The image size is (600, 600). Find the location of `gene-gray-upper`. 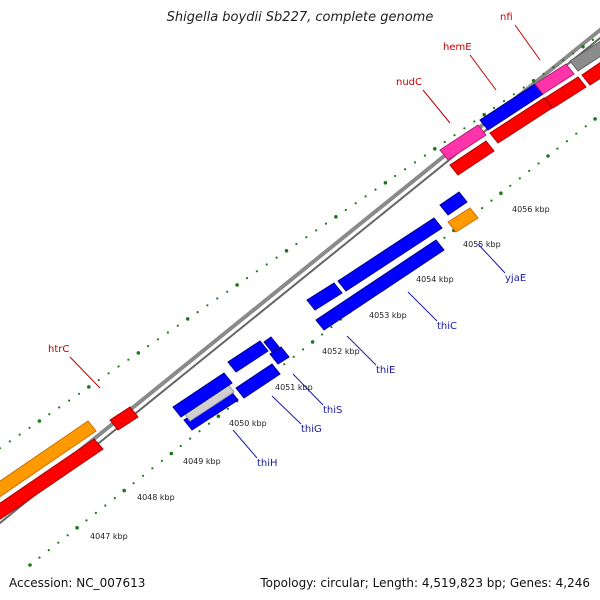

gene-gray-upper is located at coordinates (584, 53).